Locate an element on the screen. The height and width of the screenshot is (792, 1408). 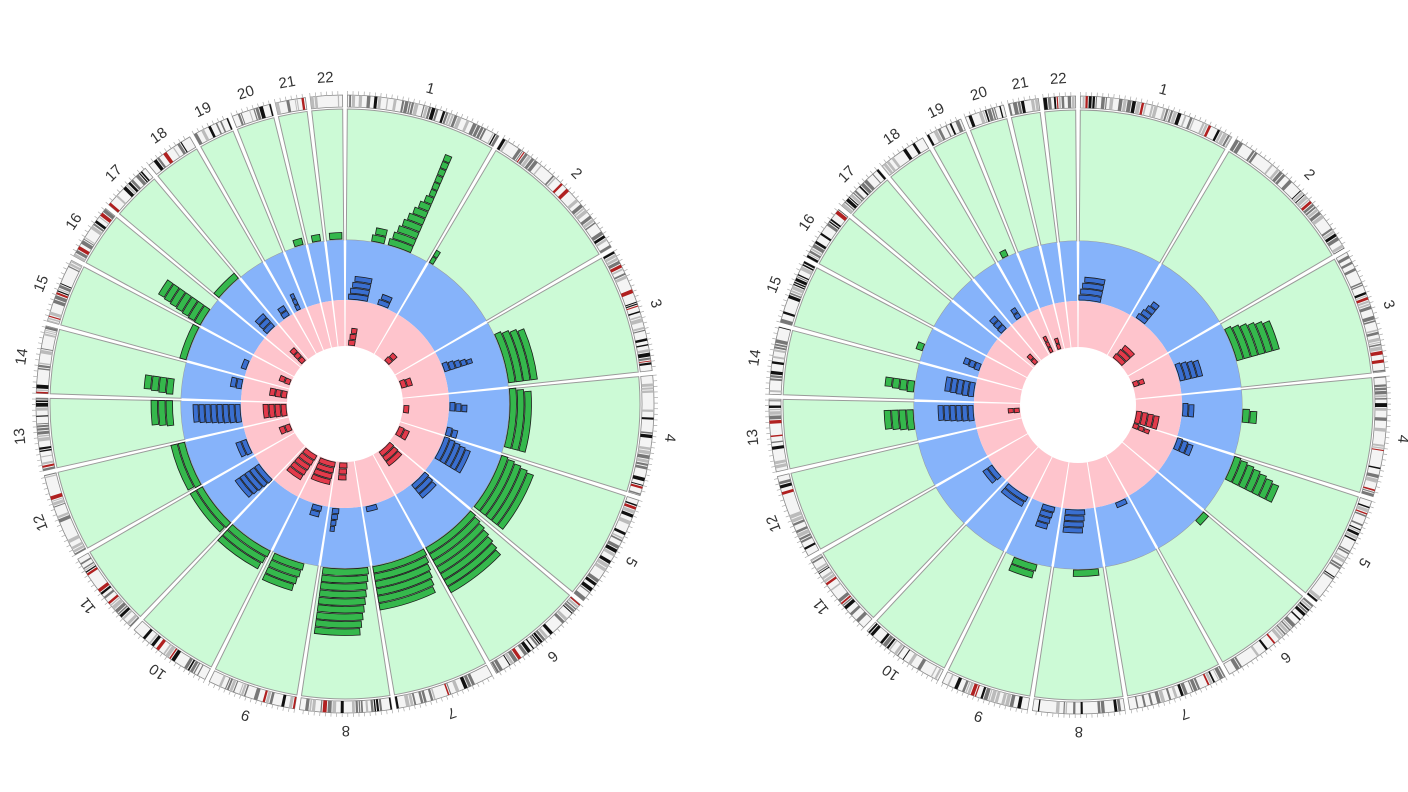
chromosome-sector-22: 22 is located at coordinates (1060, 209).